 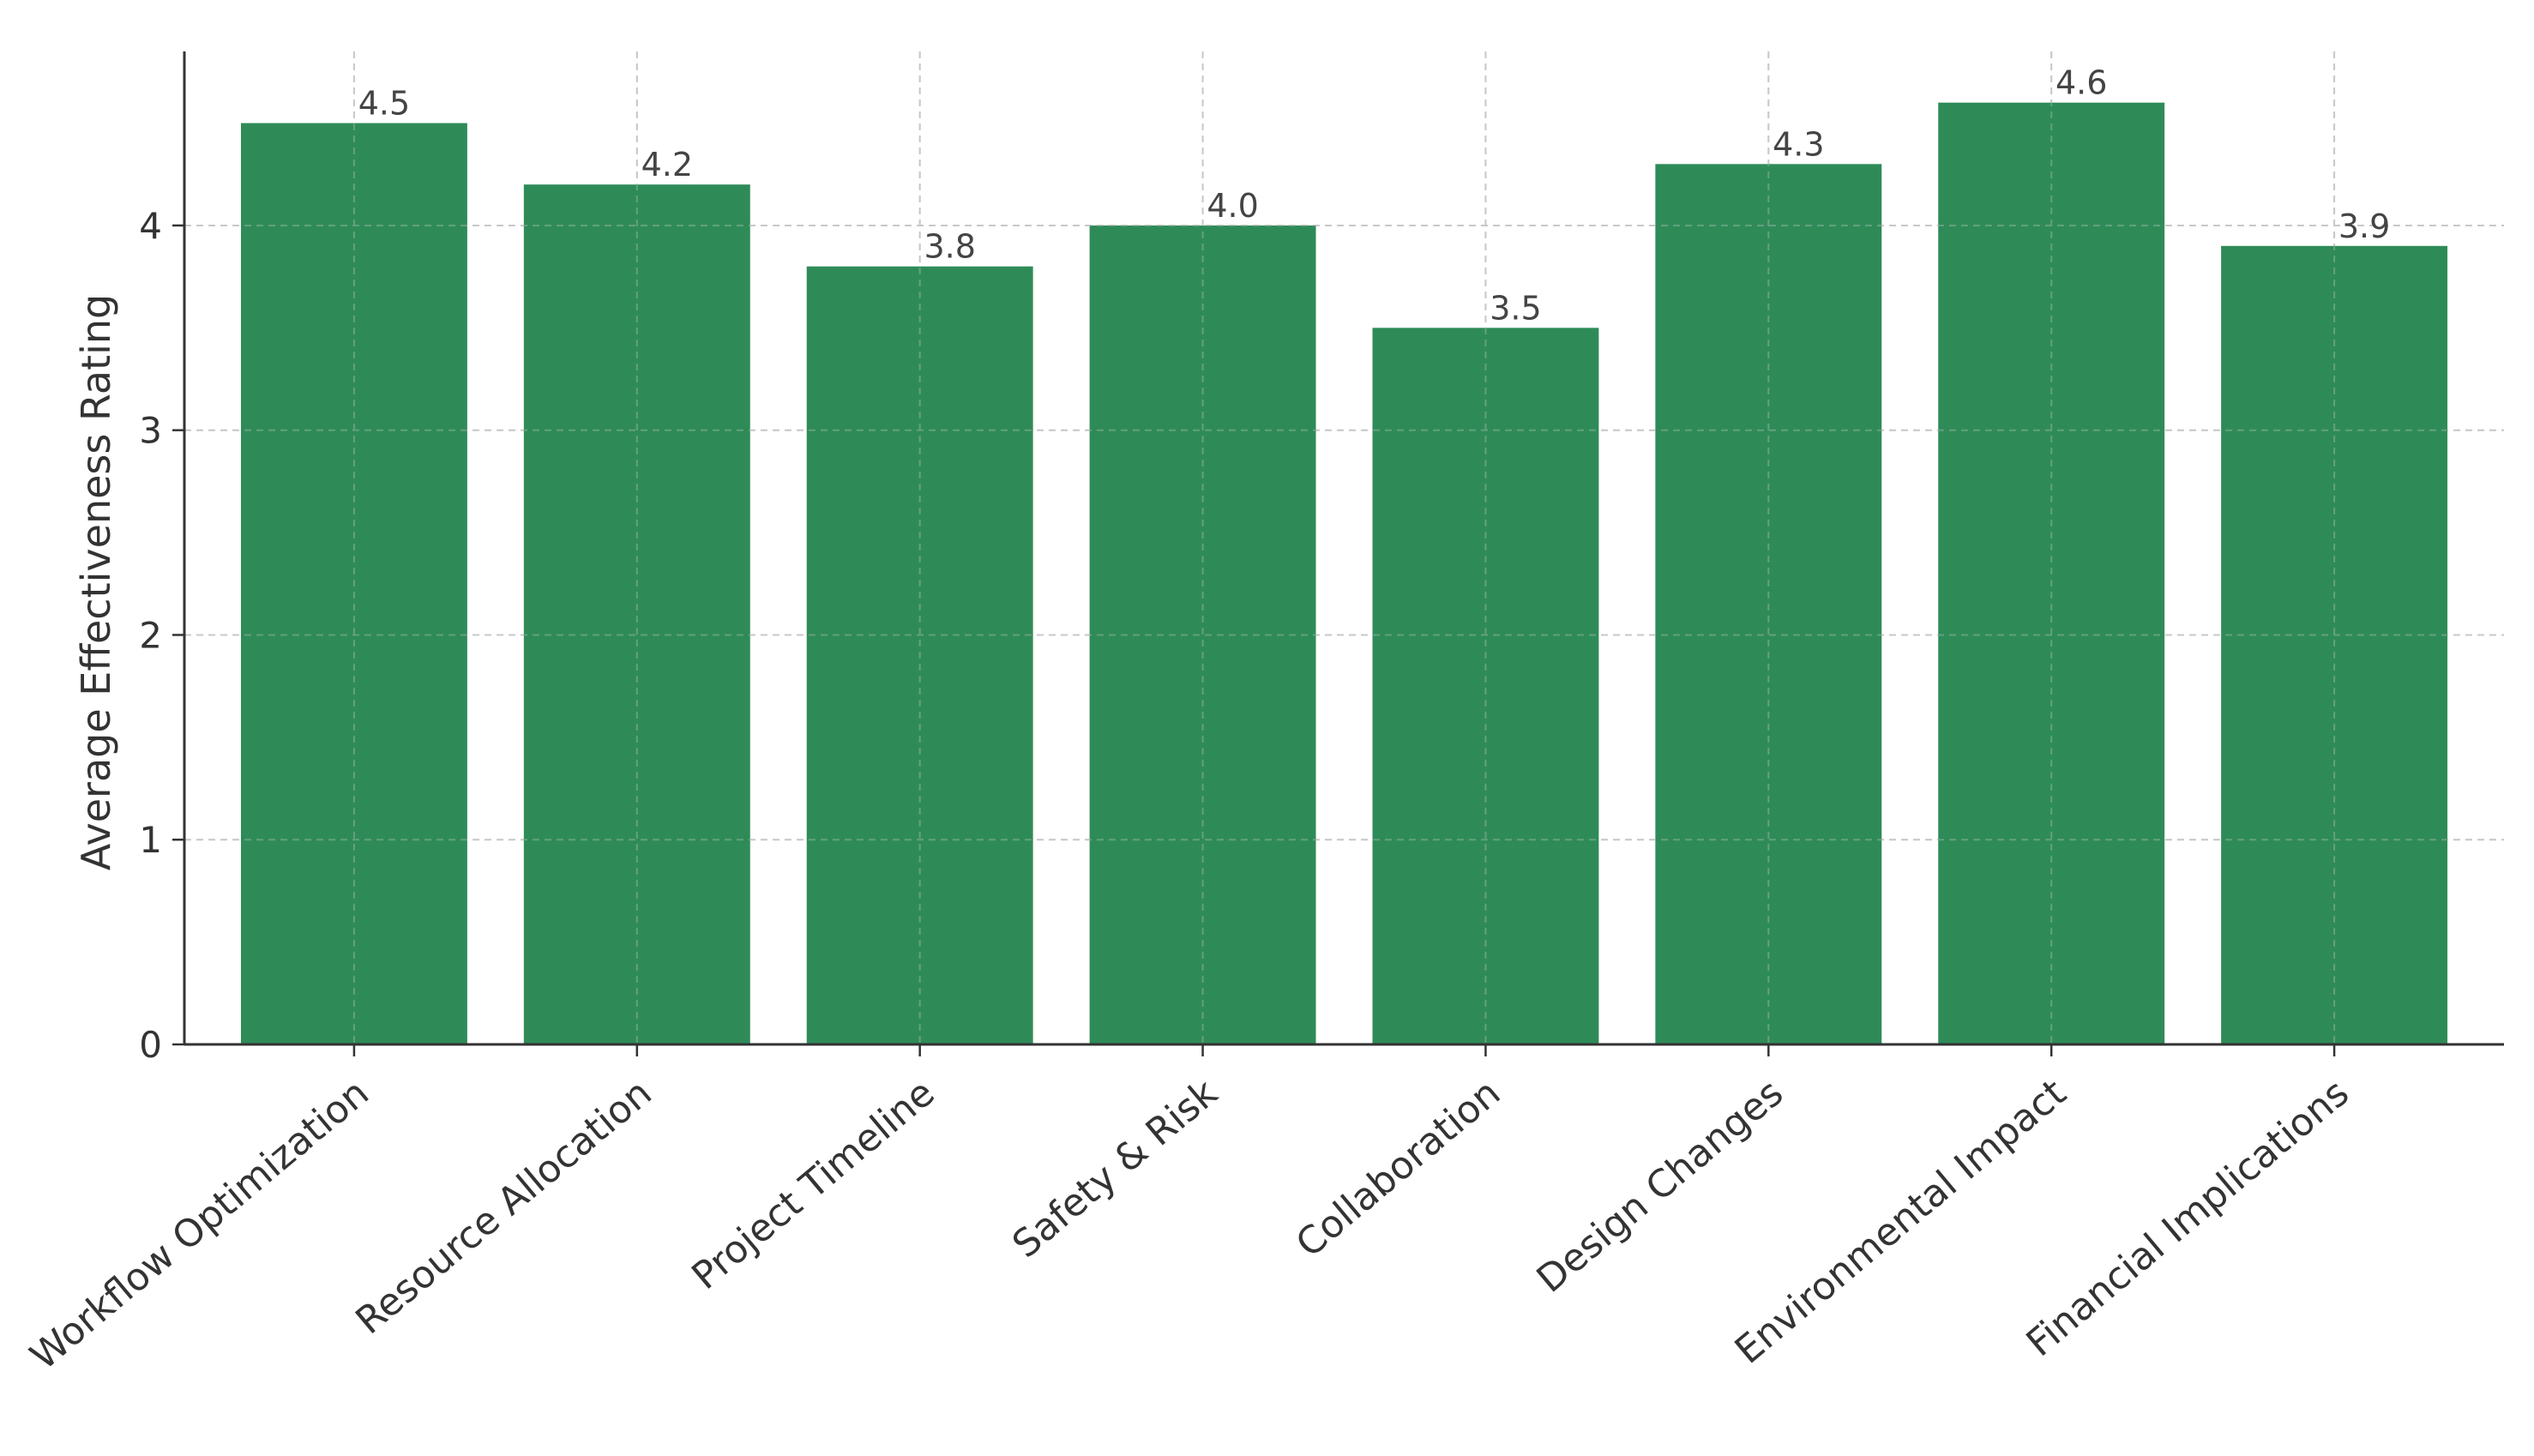 I want to click on x-tick-label-1: Resource Allocation, so click(x=503, y=1207).